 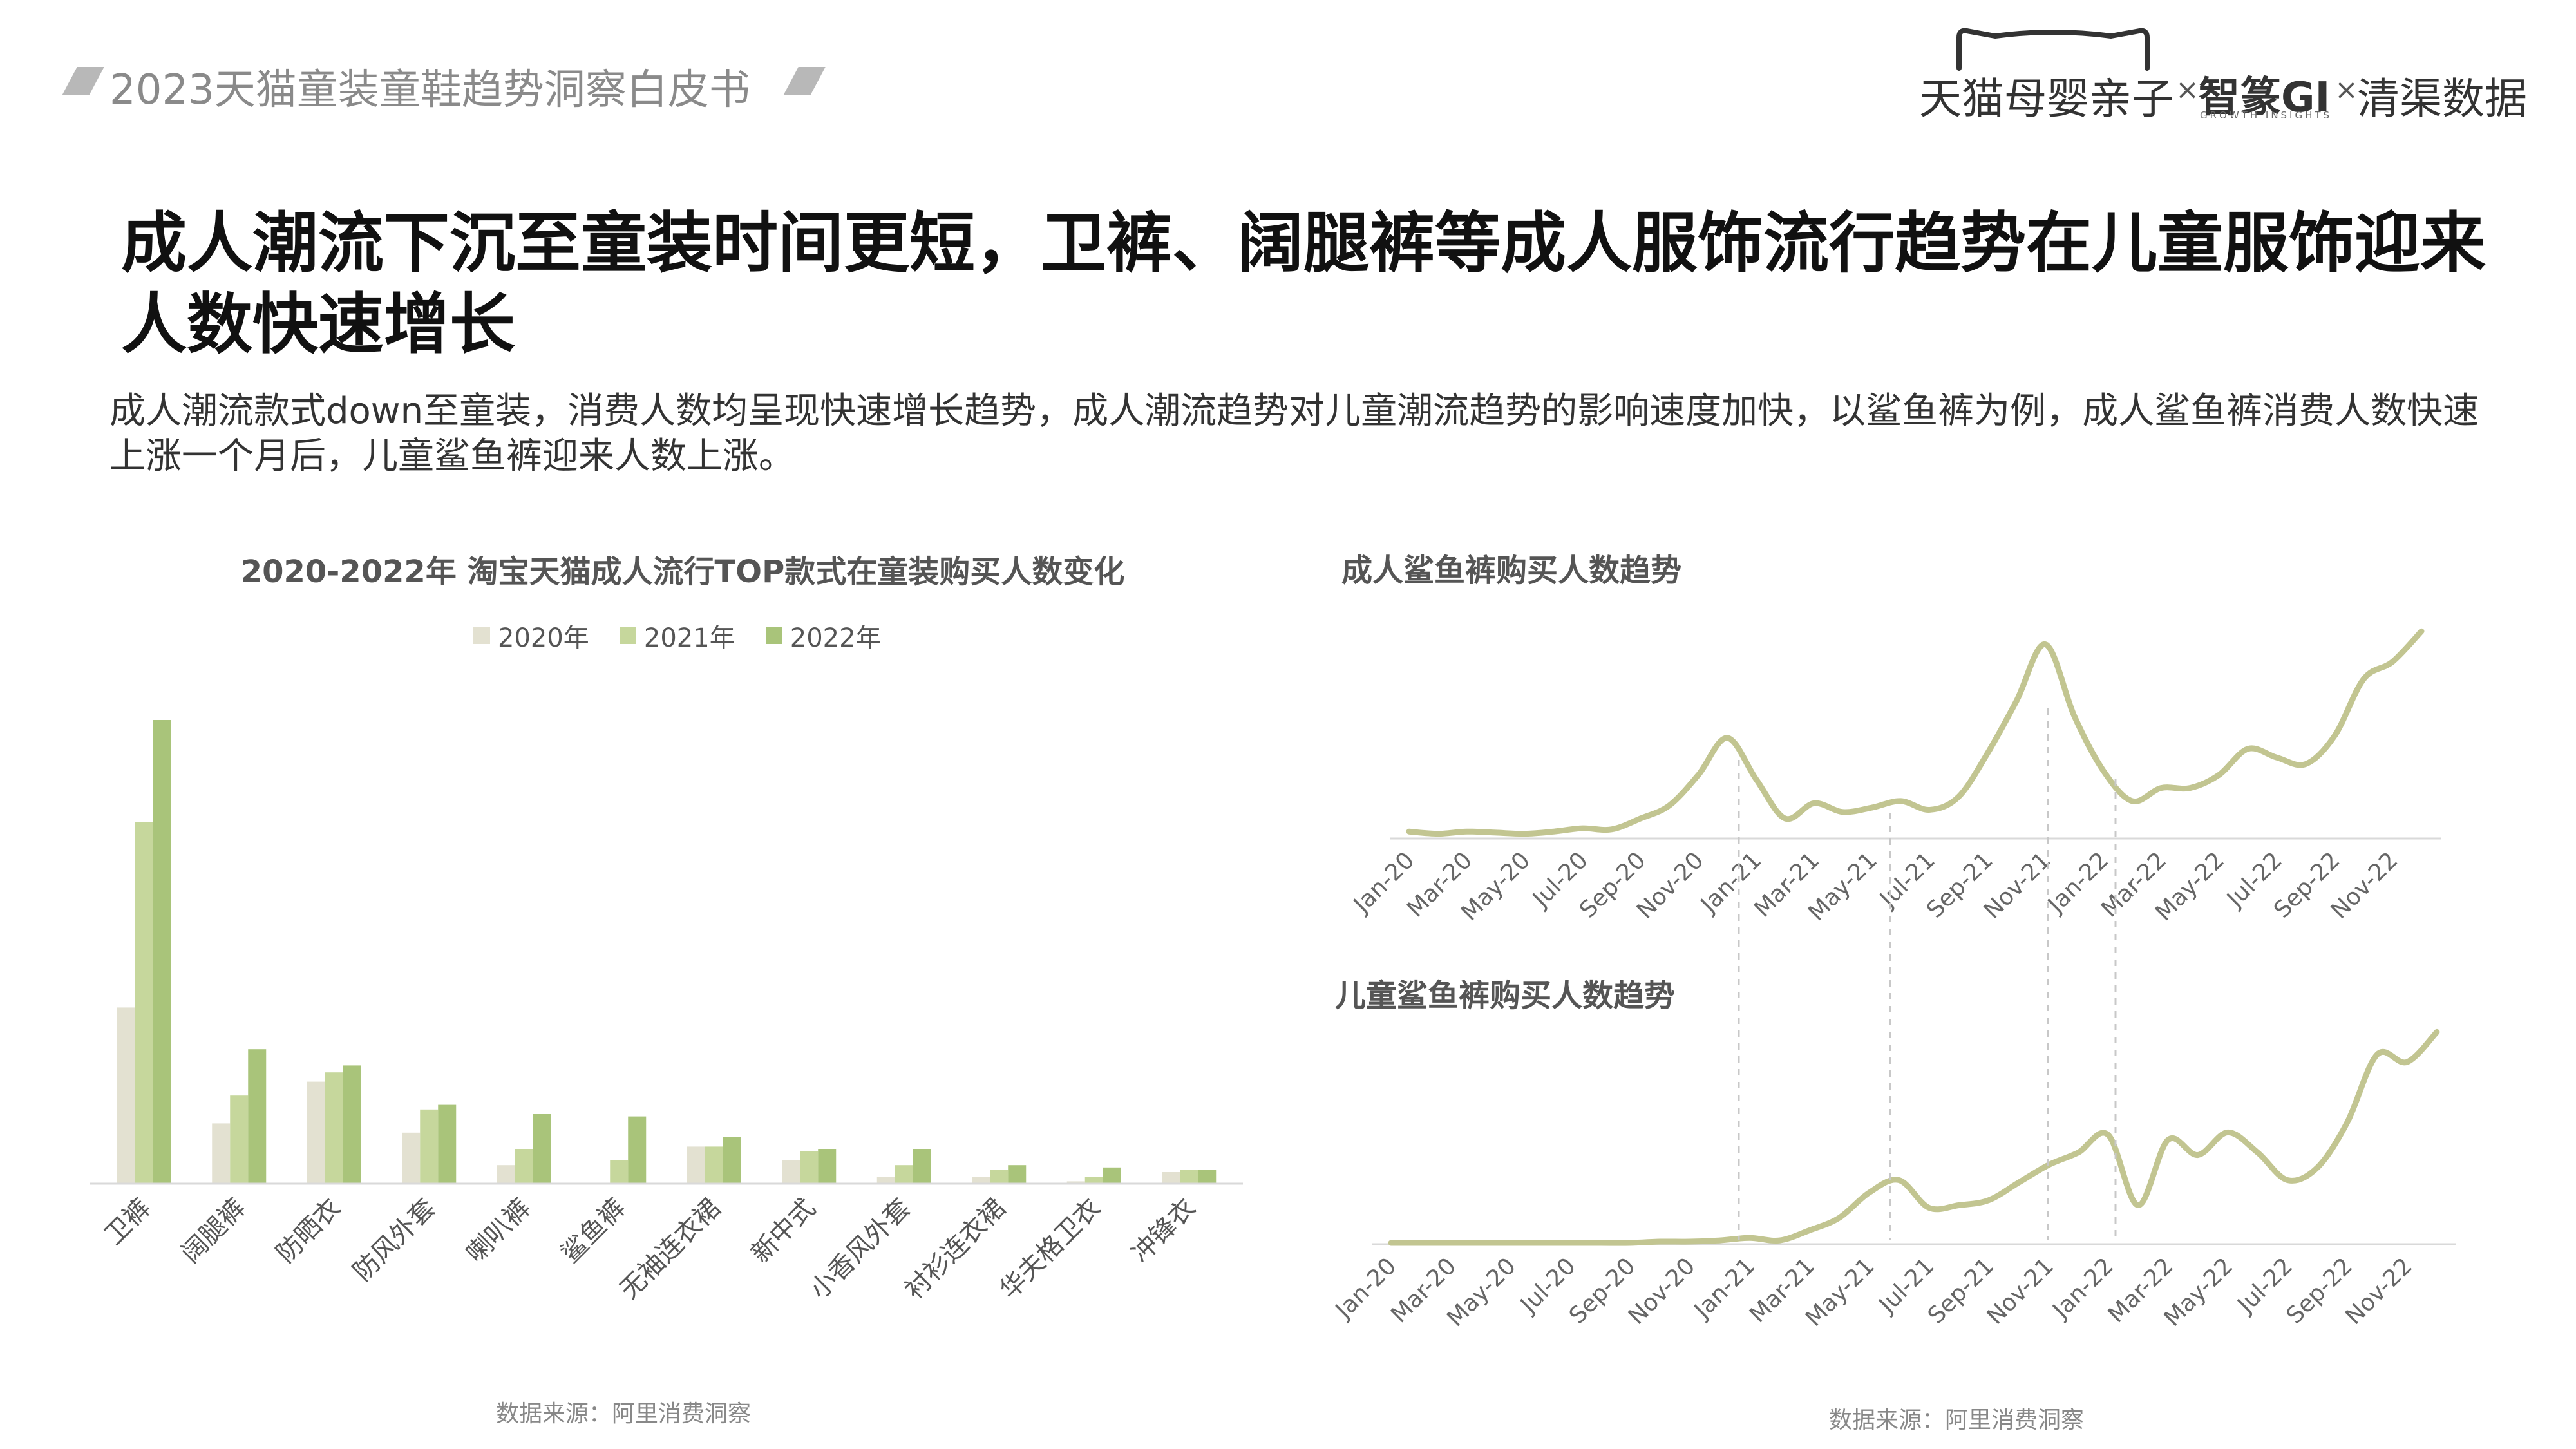 I want to click on bar-防晒衣-2020年, so click(x=316, y=1132).